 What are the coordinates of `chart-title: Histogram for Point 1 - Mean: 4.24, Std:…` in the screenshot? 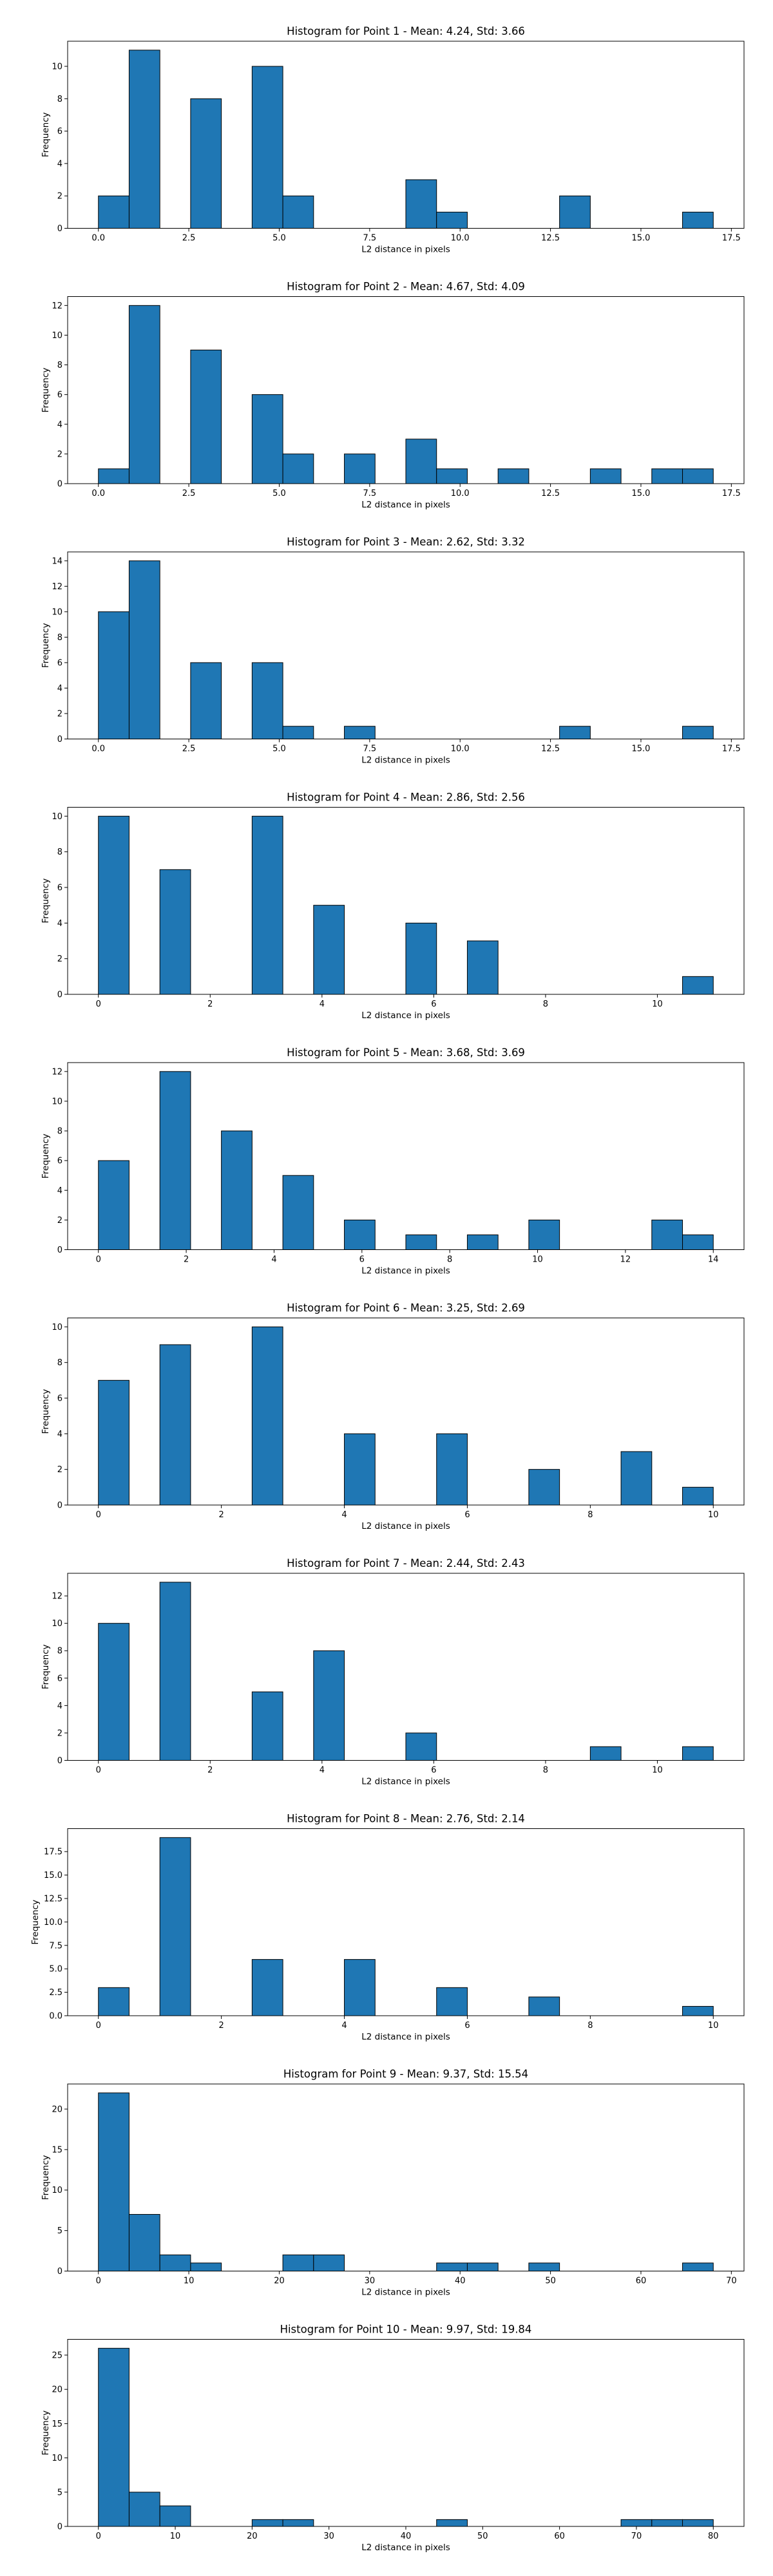 It's located at (406, 31).